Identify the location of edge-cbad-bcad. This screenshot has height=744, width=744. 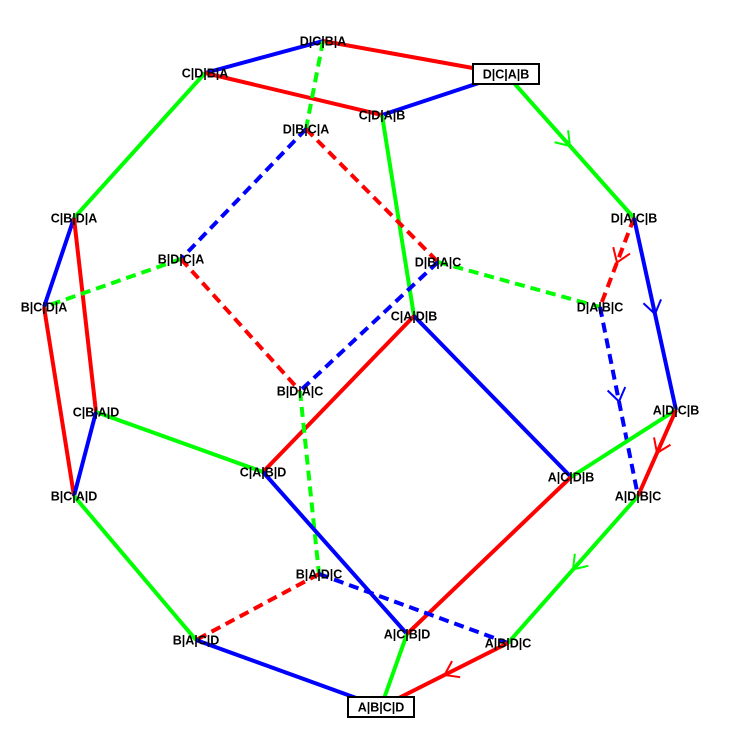
(85, 454).